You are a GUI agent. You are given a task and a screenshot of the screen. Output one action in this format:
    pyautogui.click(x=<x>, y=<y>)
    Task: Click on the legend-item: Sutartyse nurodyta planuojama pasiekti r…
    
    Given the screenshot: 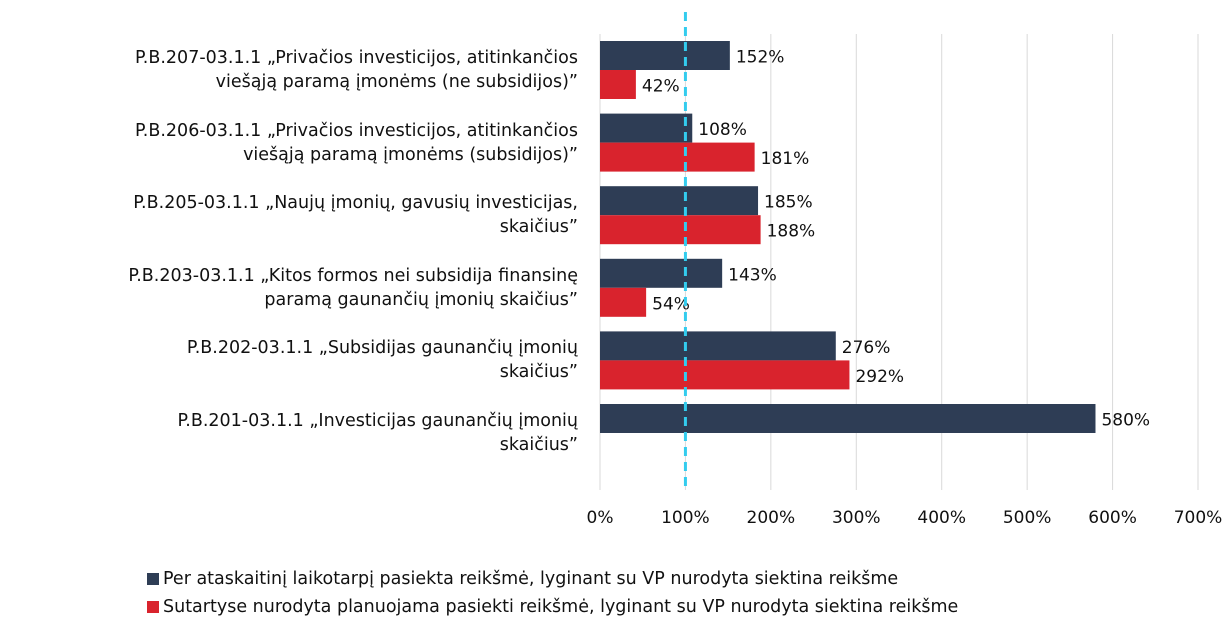 What is the action you would take?
    pyautogui.click(x=552, y=607)
    